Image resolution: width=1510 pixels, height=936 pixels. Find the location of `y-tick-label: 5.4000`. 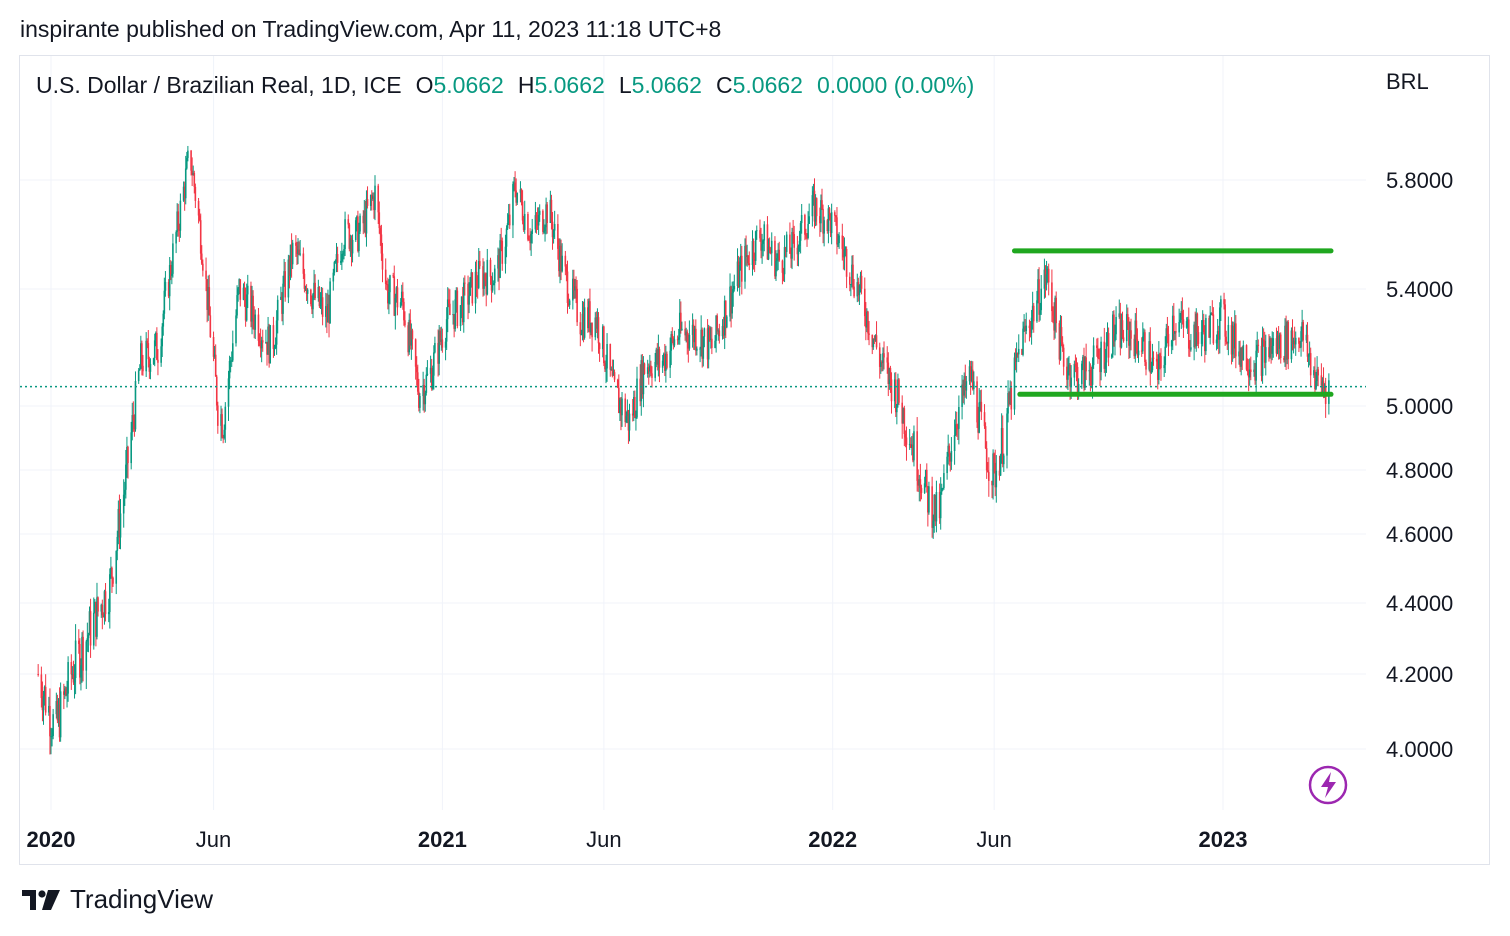

y-tick-label: 5.4000 is located at coordinates (1419, 289).